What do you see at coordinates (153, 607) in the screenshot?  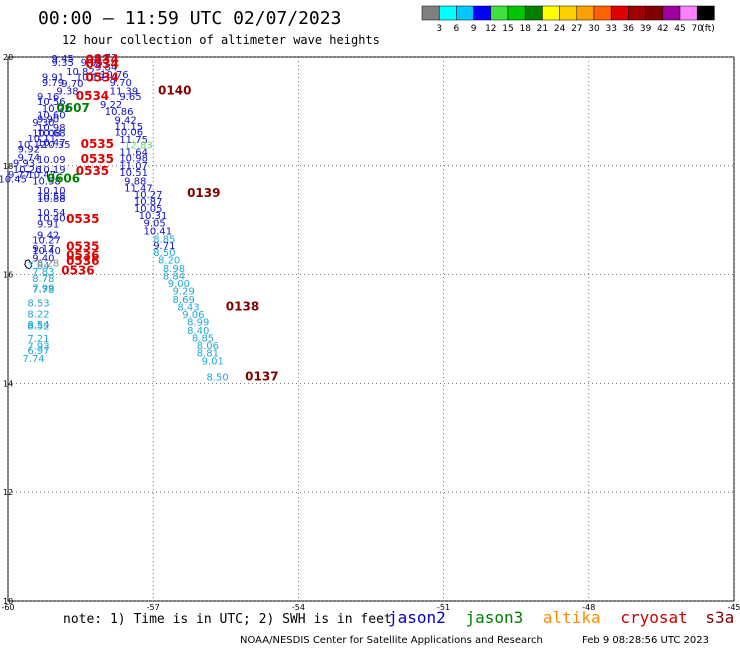 I see `longitude-tick-label: -57` at bounding box center [153, 607].